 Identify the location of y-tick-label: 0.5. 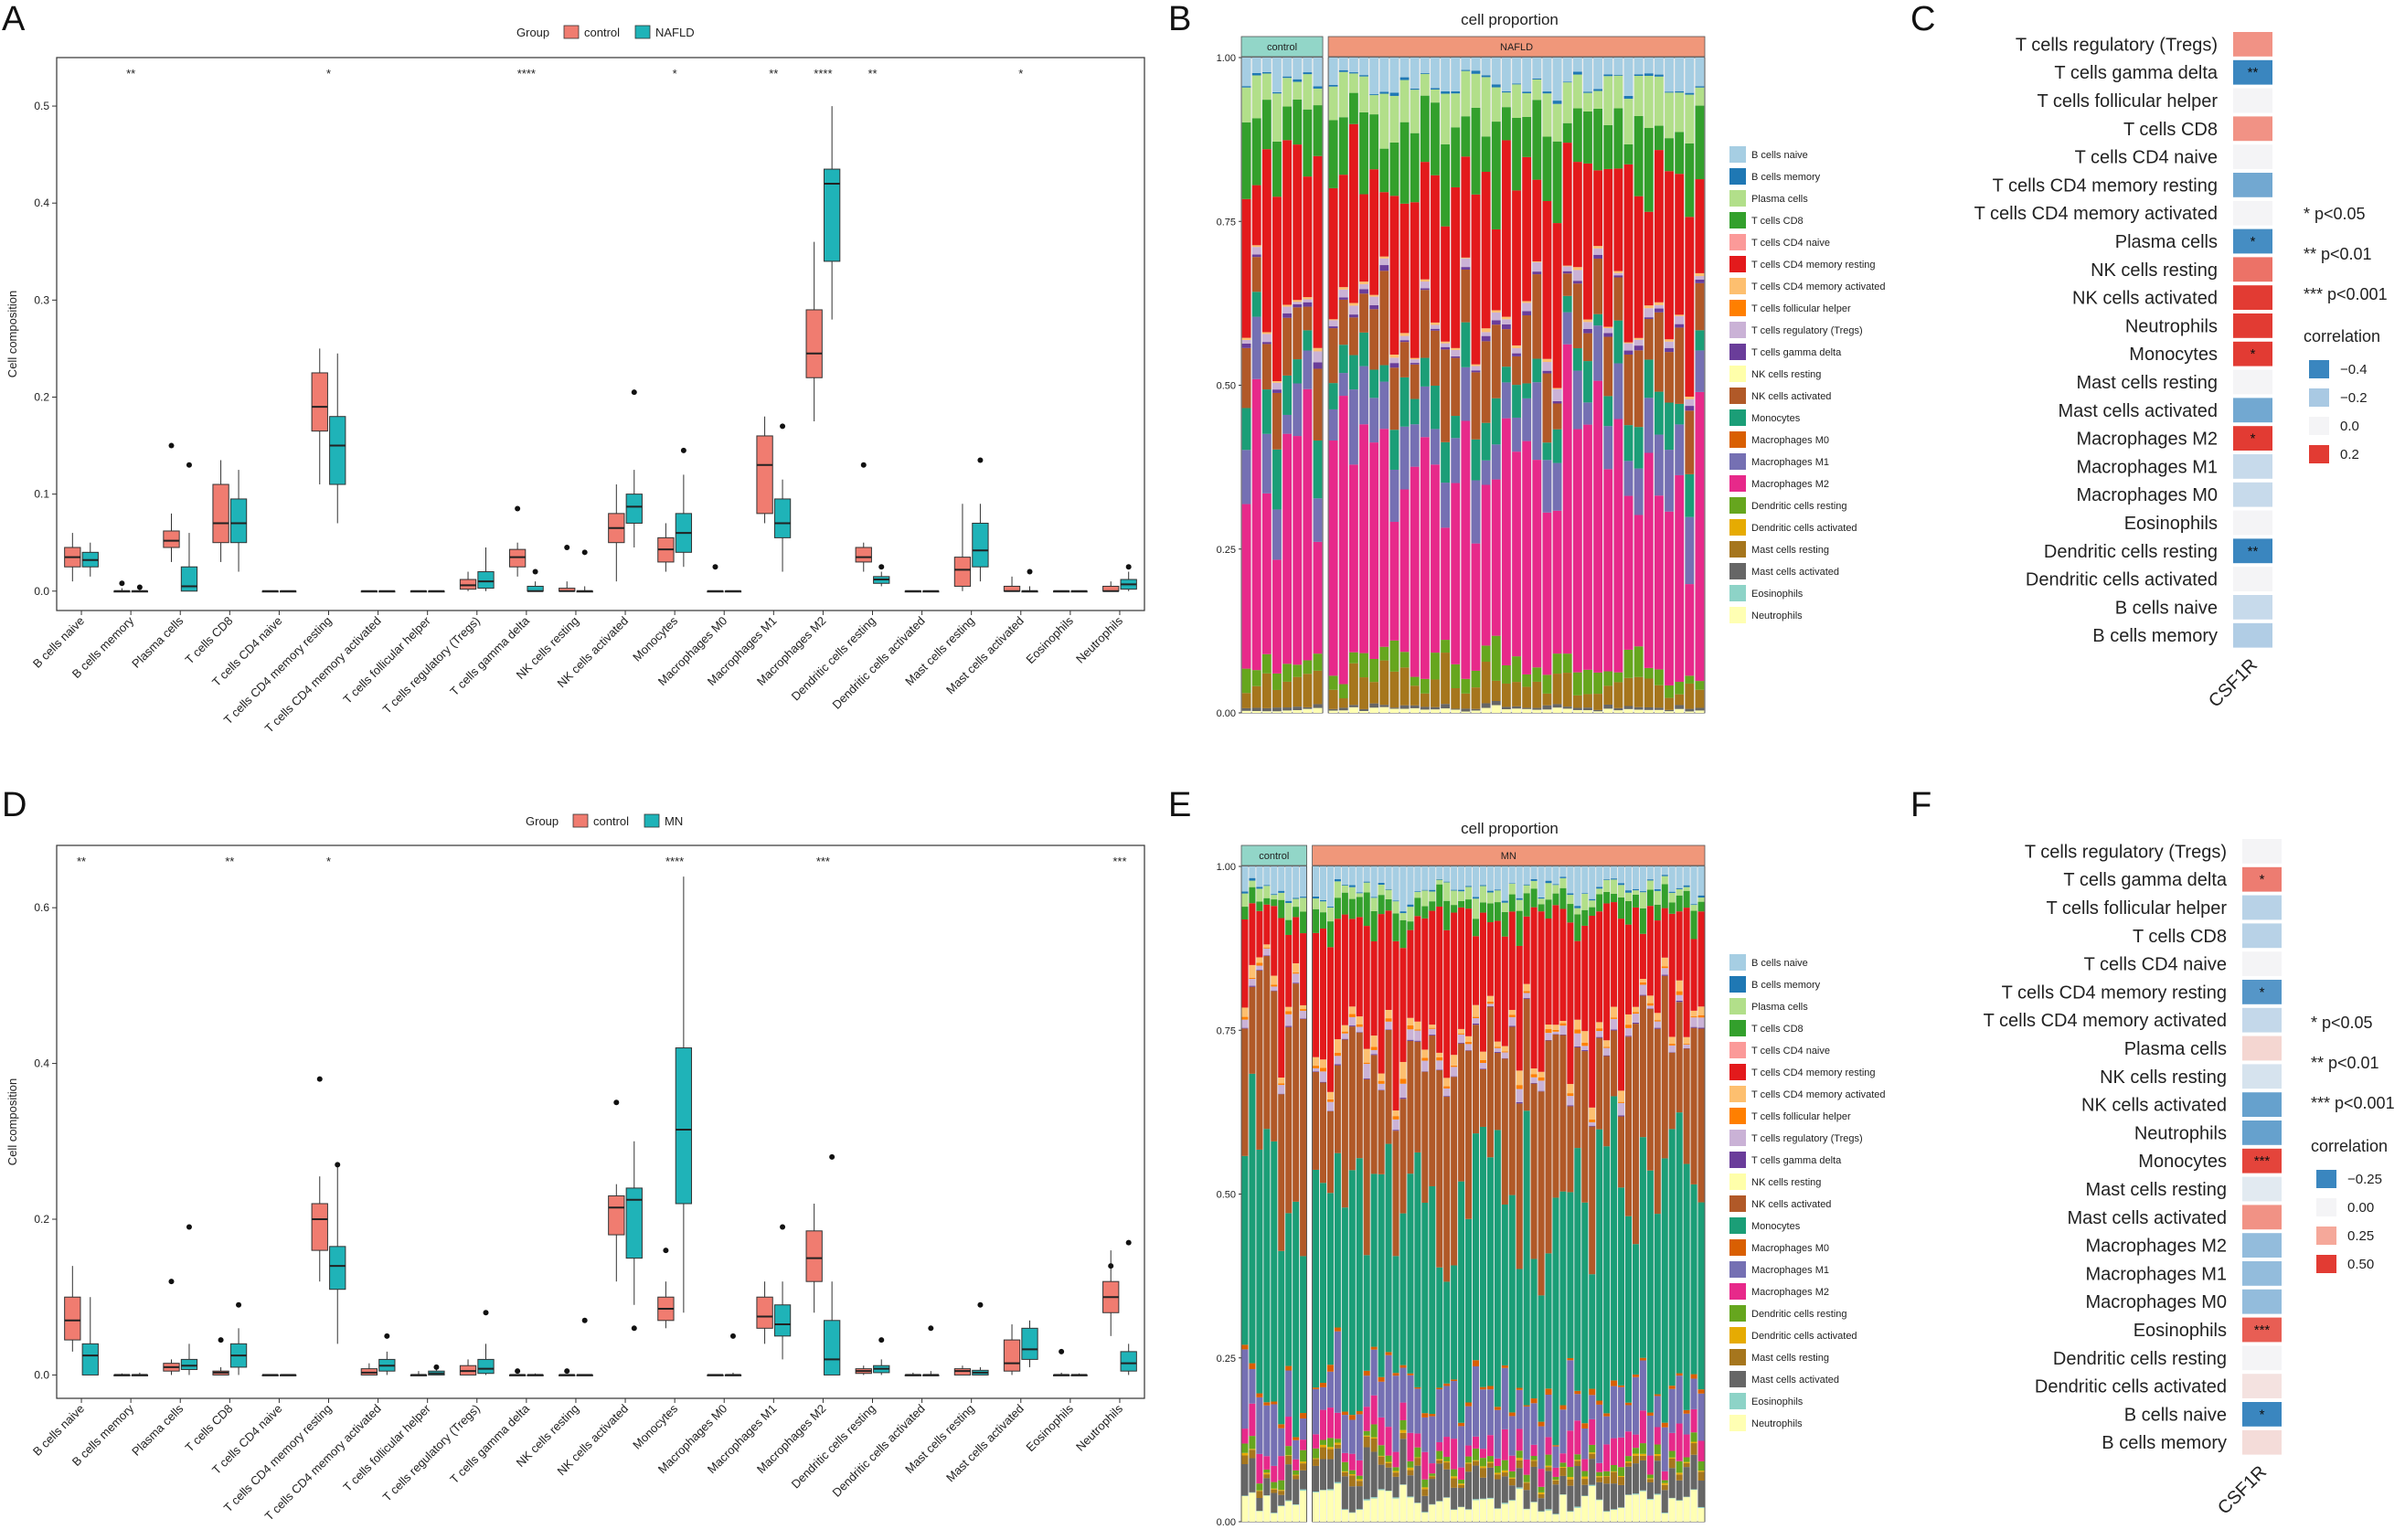
(41, 106).